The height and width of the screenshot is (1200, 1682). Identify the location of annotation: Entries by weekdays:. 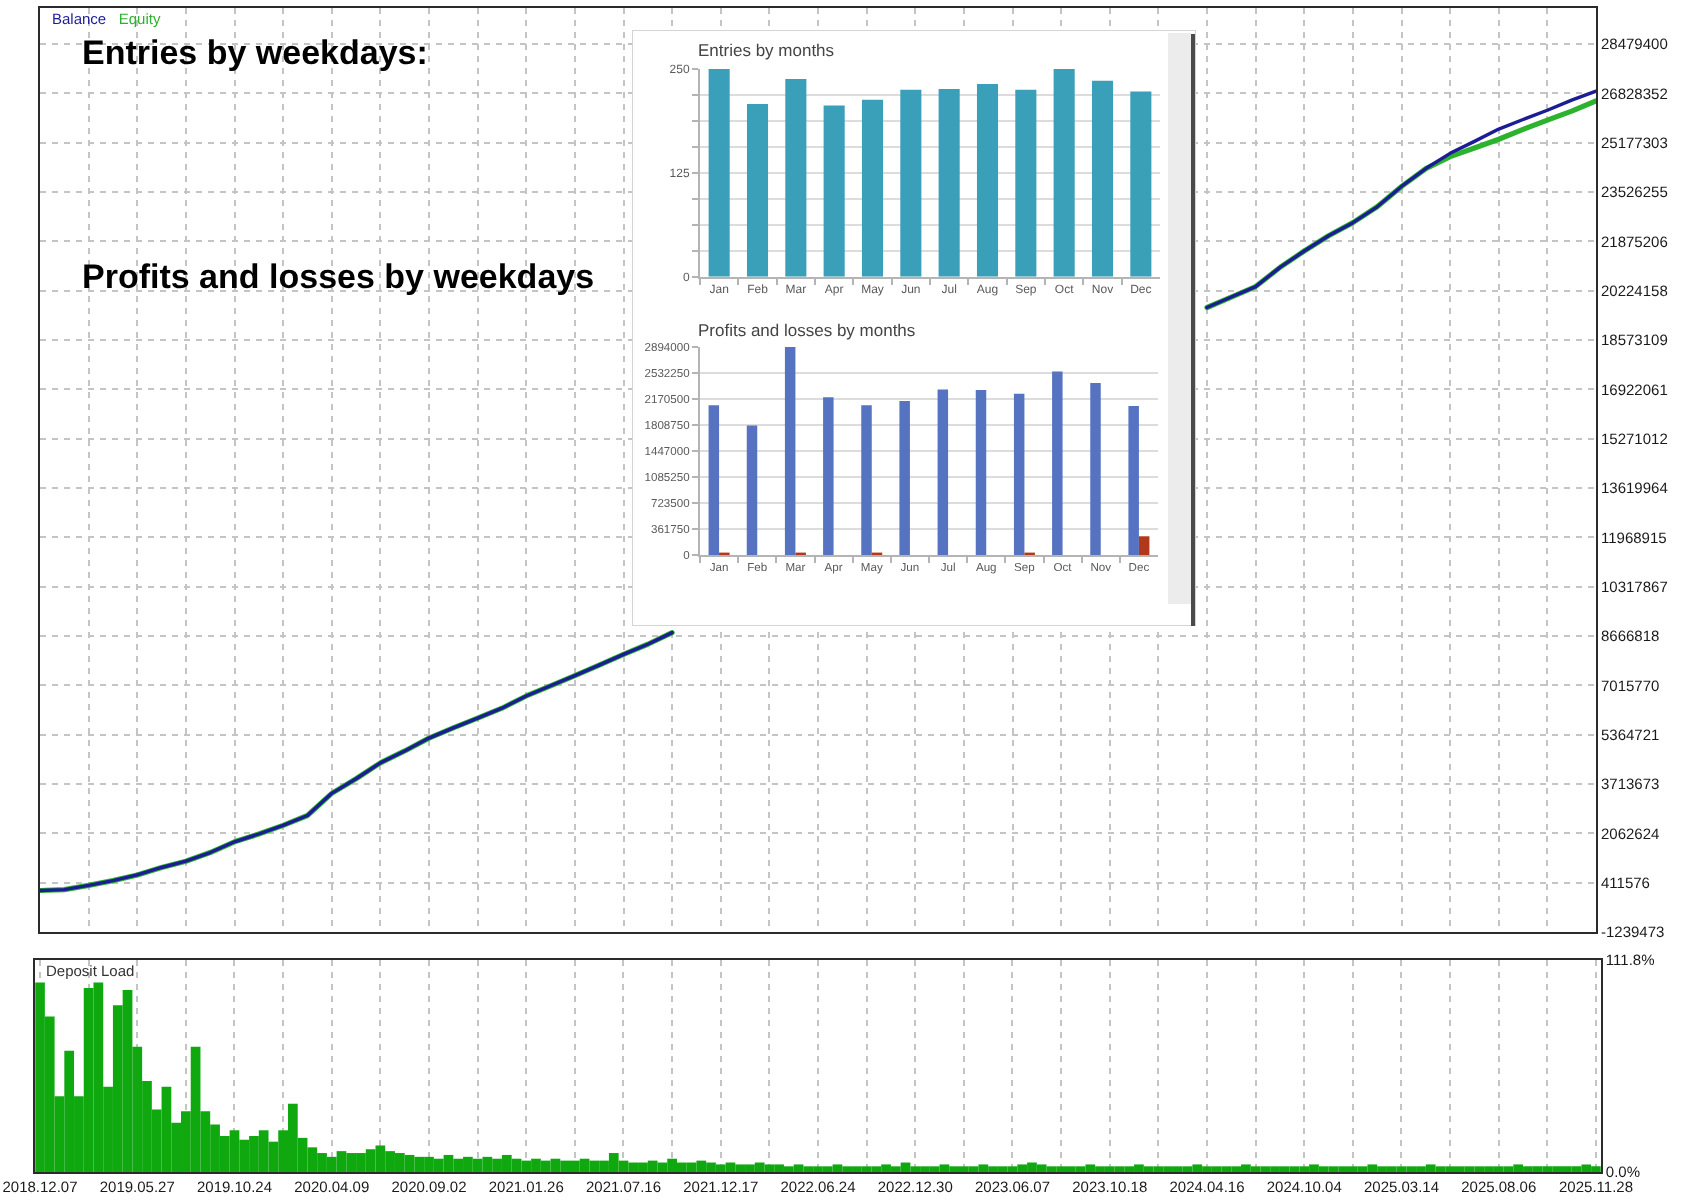
(255, 53).